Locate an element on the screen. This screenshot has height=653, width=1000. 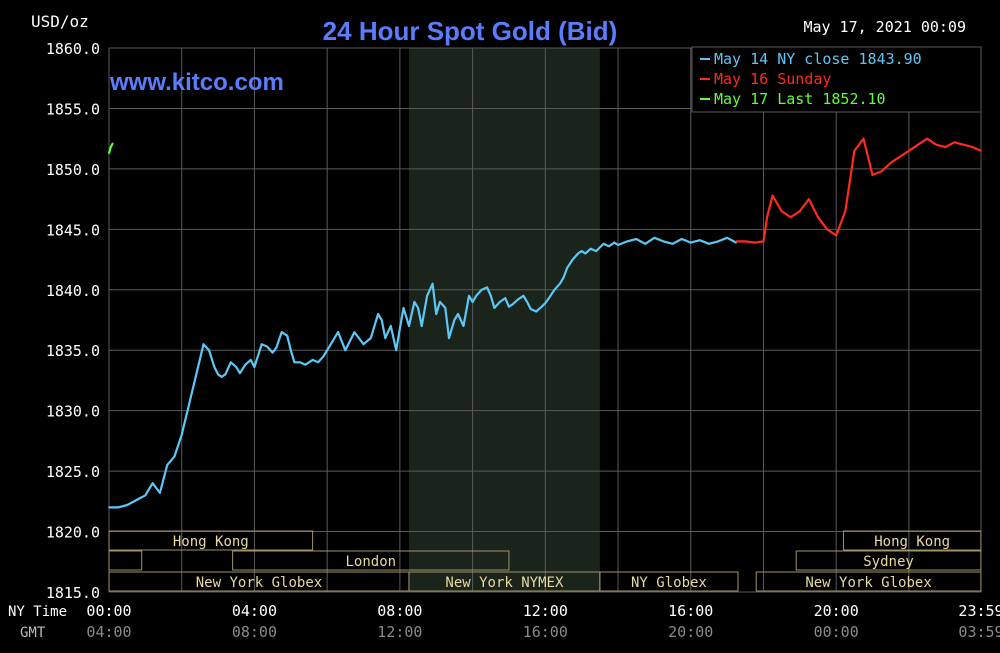
session-label: NY Globex is located at coordinates (669, 583).